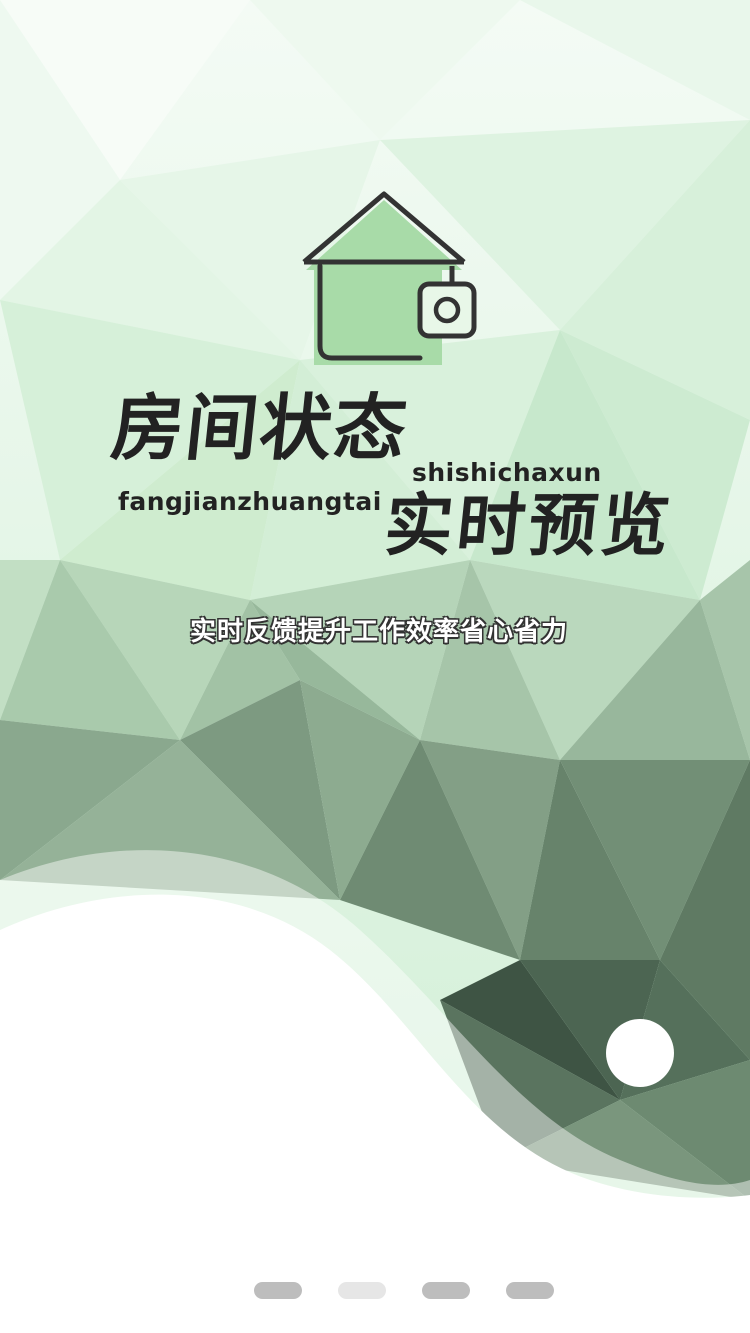  I want to click on slogan-text: 实时反馈提升工作效率省心省力, so click(379, 632).